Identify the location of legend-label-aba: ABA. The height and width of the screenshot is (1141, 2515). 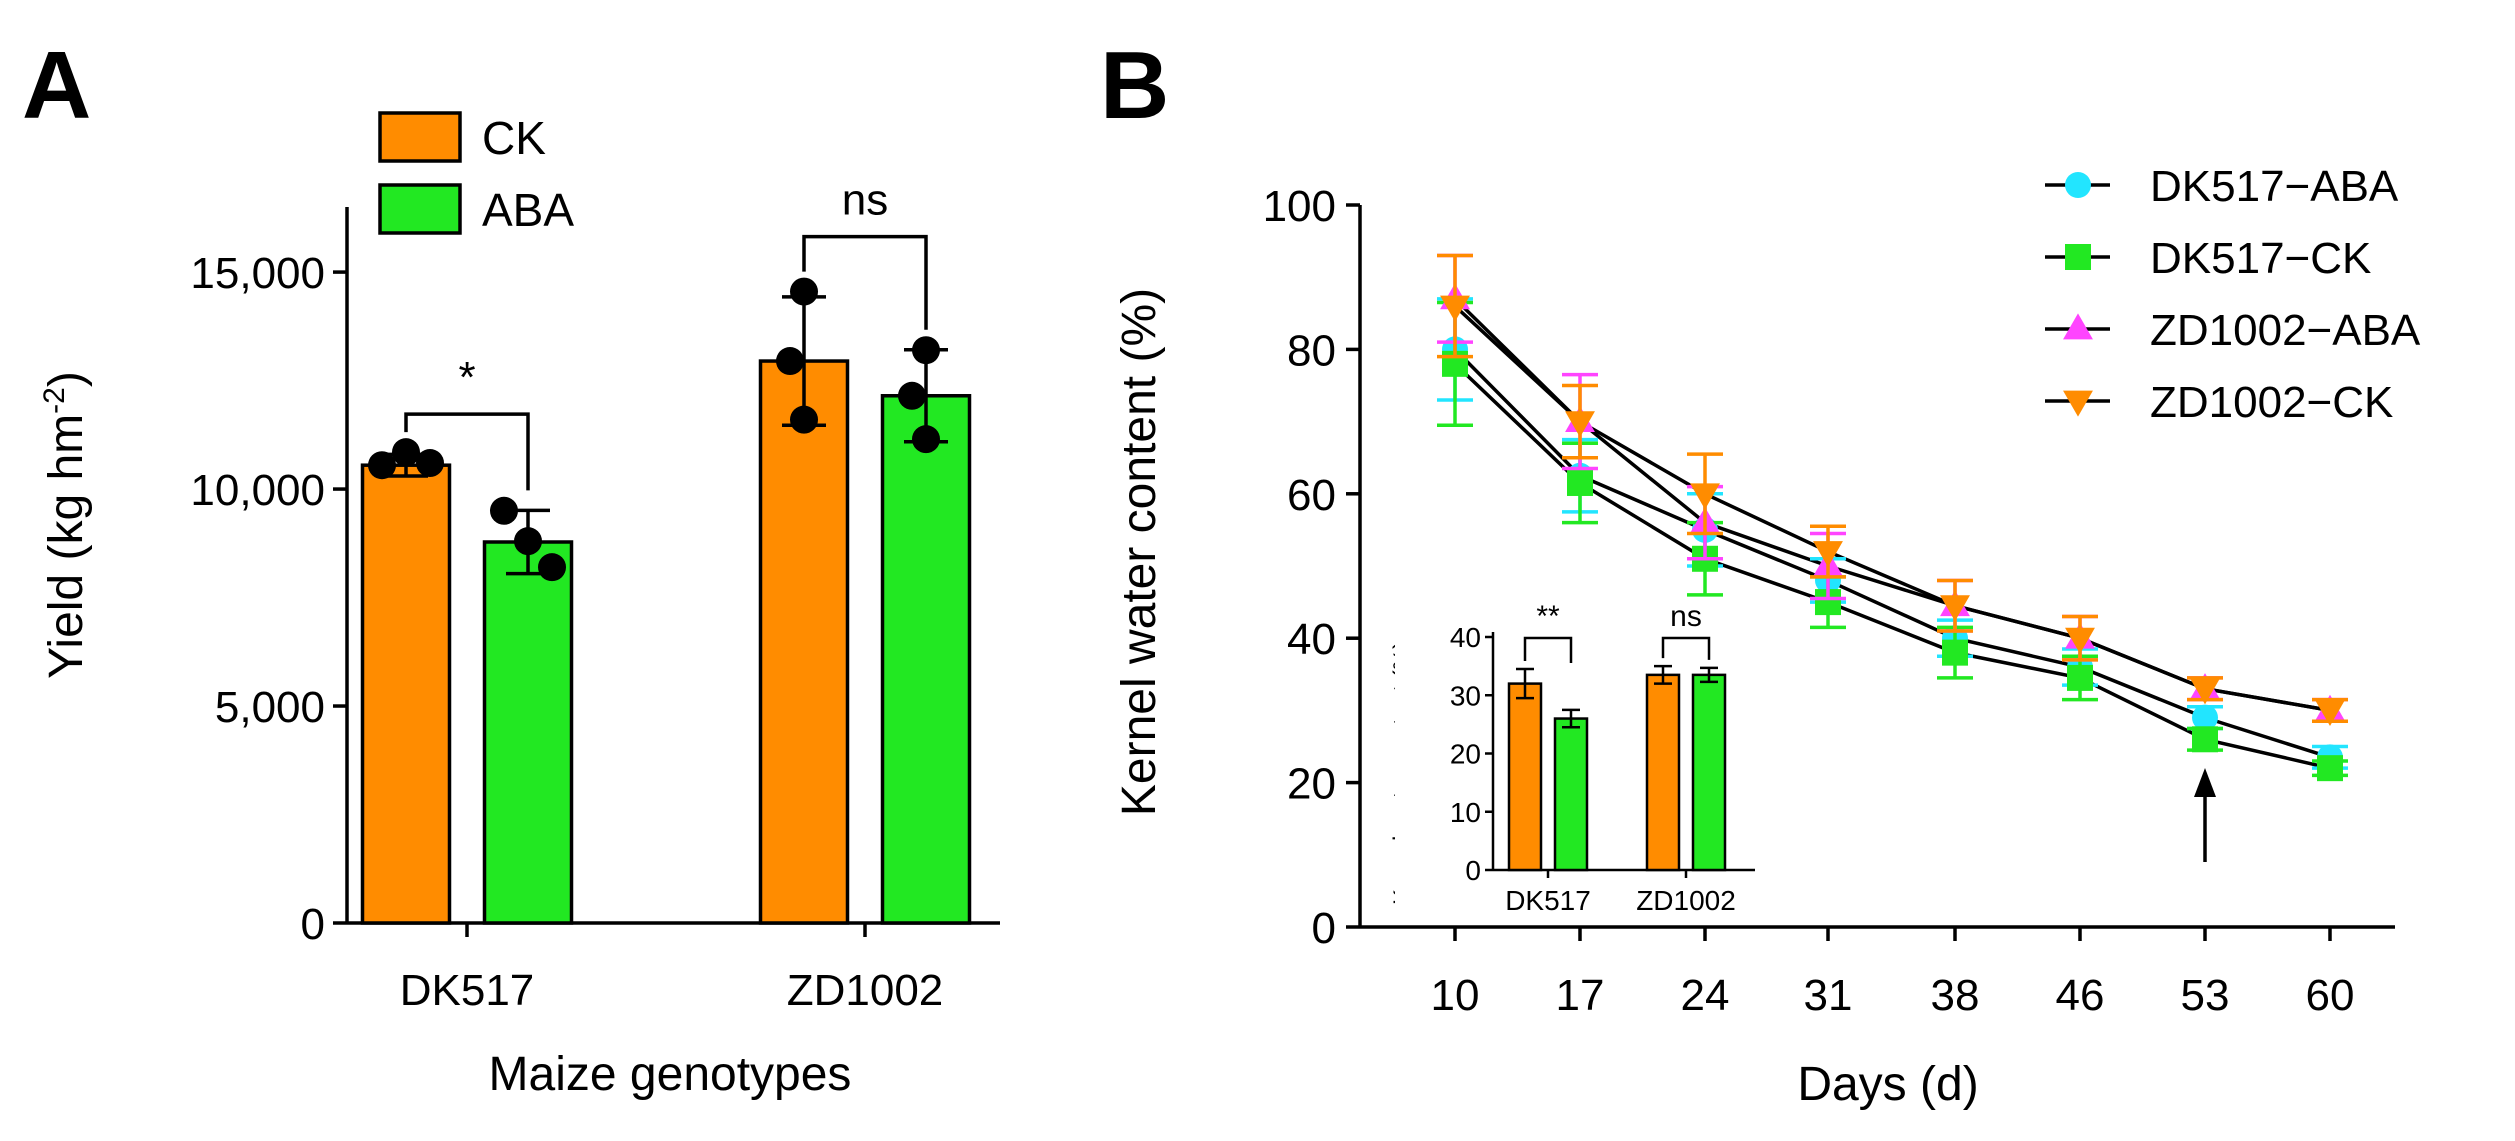
(528, 210).